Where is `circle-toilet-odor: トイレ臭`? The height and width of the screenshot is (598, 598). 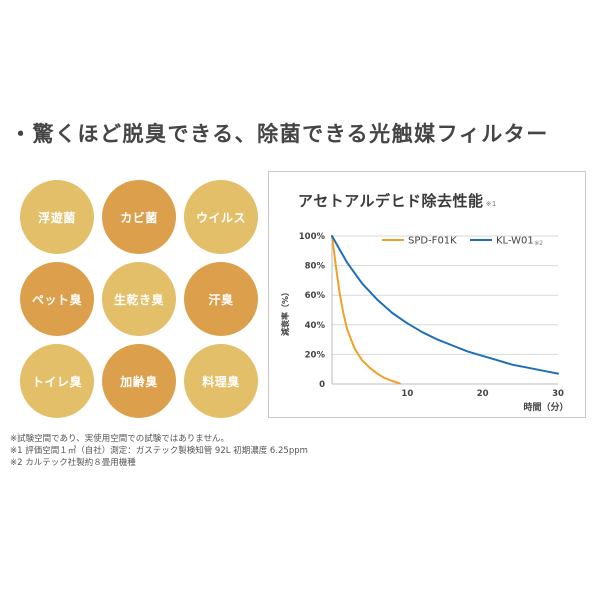 circle-toilet-odor: トイレ臭 is located at coordinates (57, 381).